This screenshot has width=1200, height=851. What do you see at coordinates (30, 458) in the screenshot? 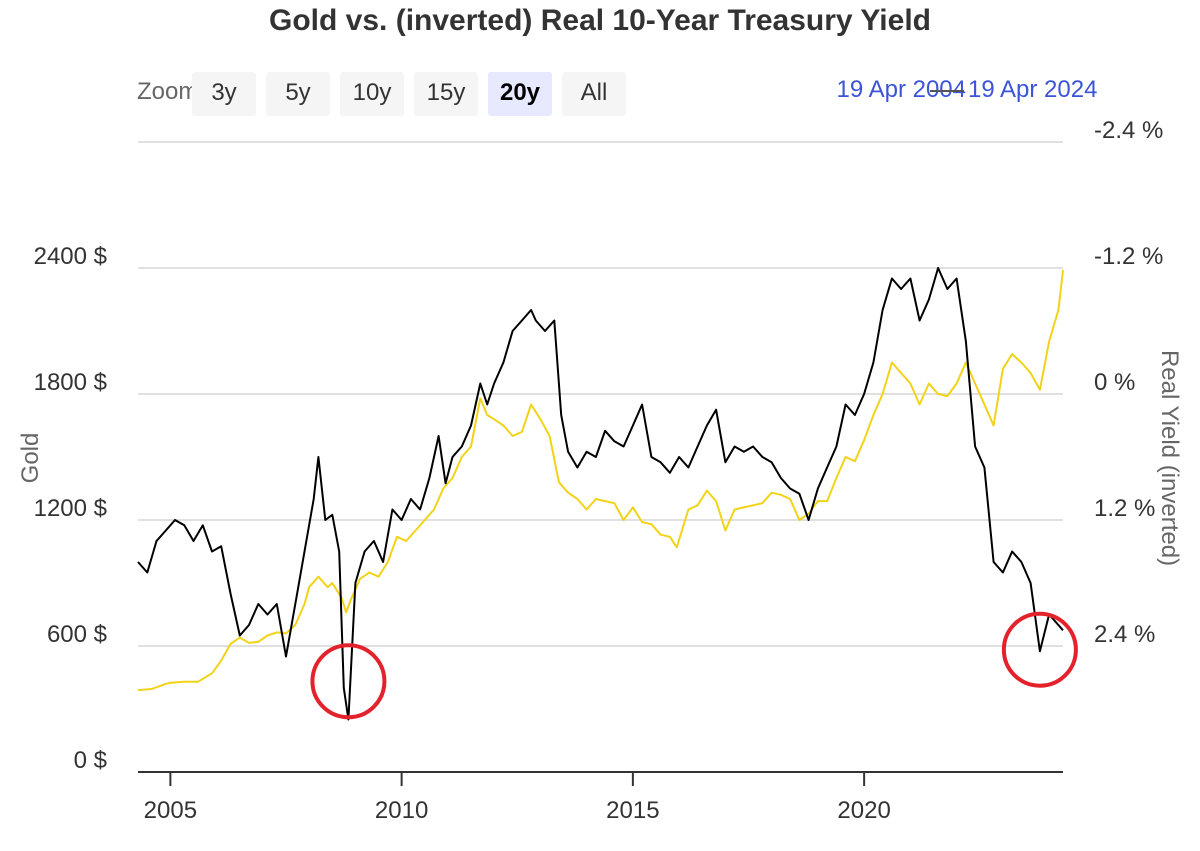
I see `left-axis-title: Gold` at bounding box center [30, 458].